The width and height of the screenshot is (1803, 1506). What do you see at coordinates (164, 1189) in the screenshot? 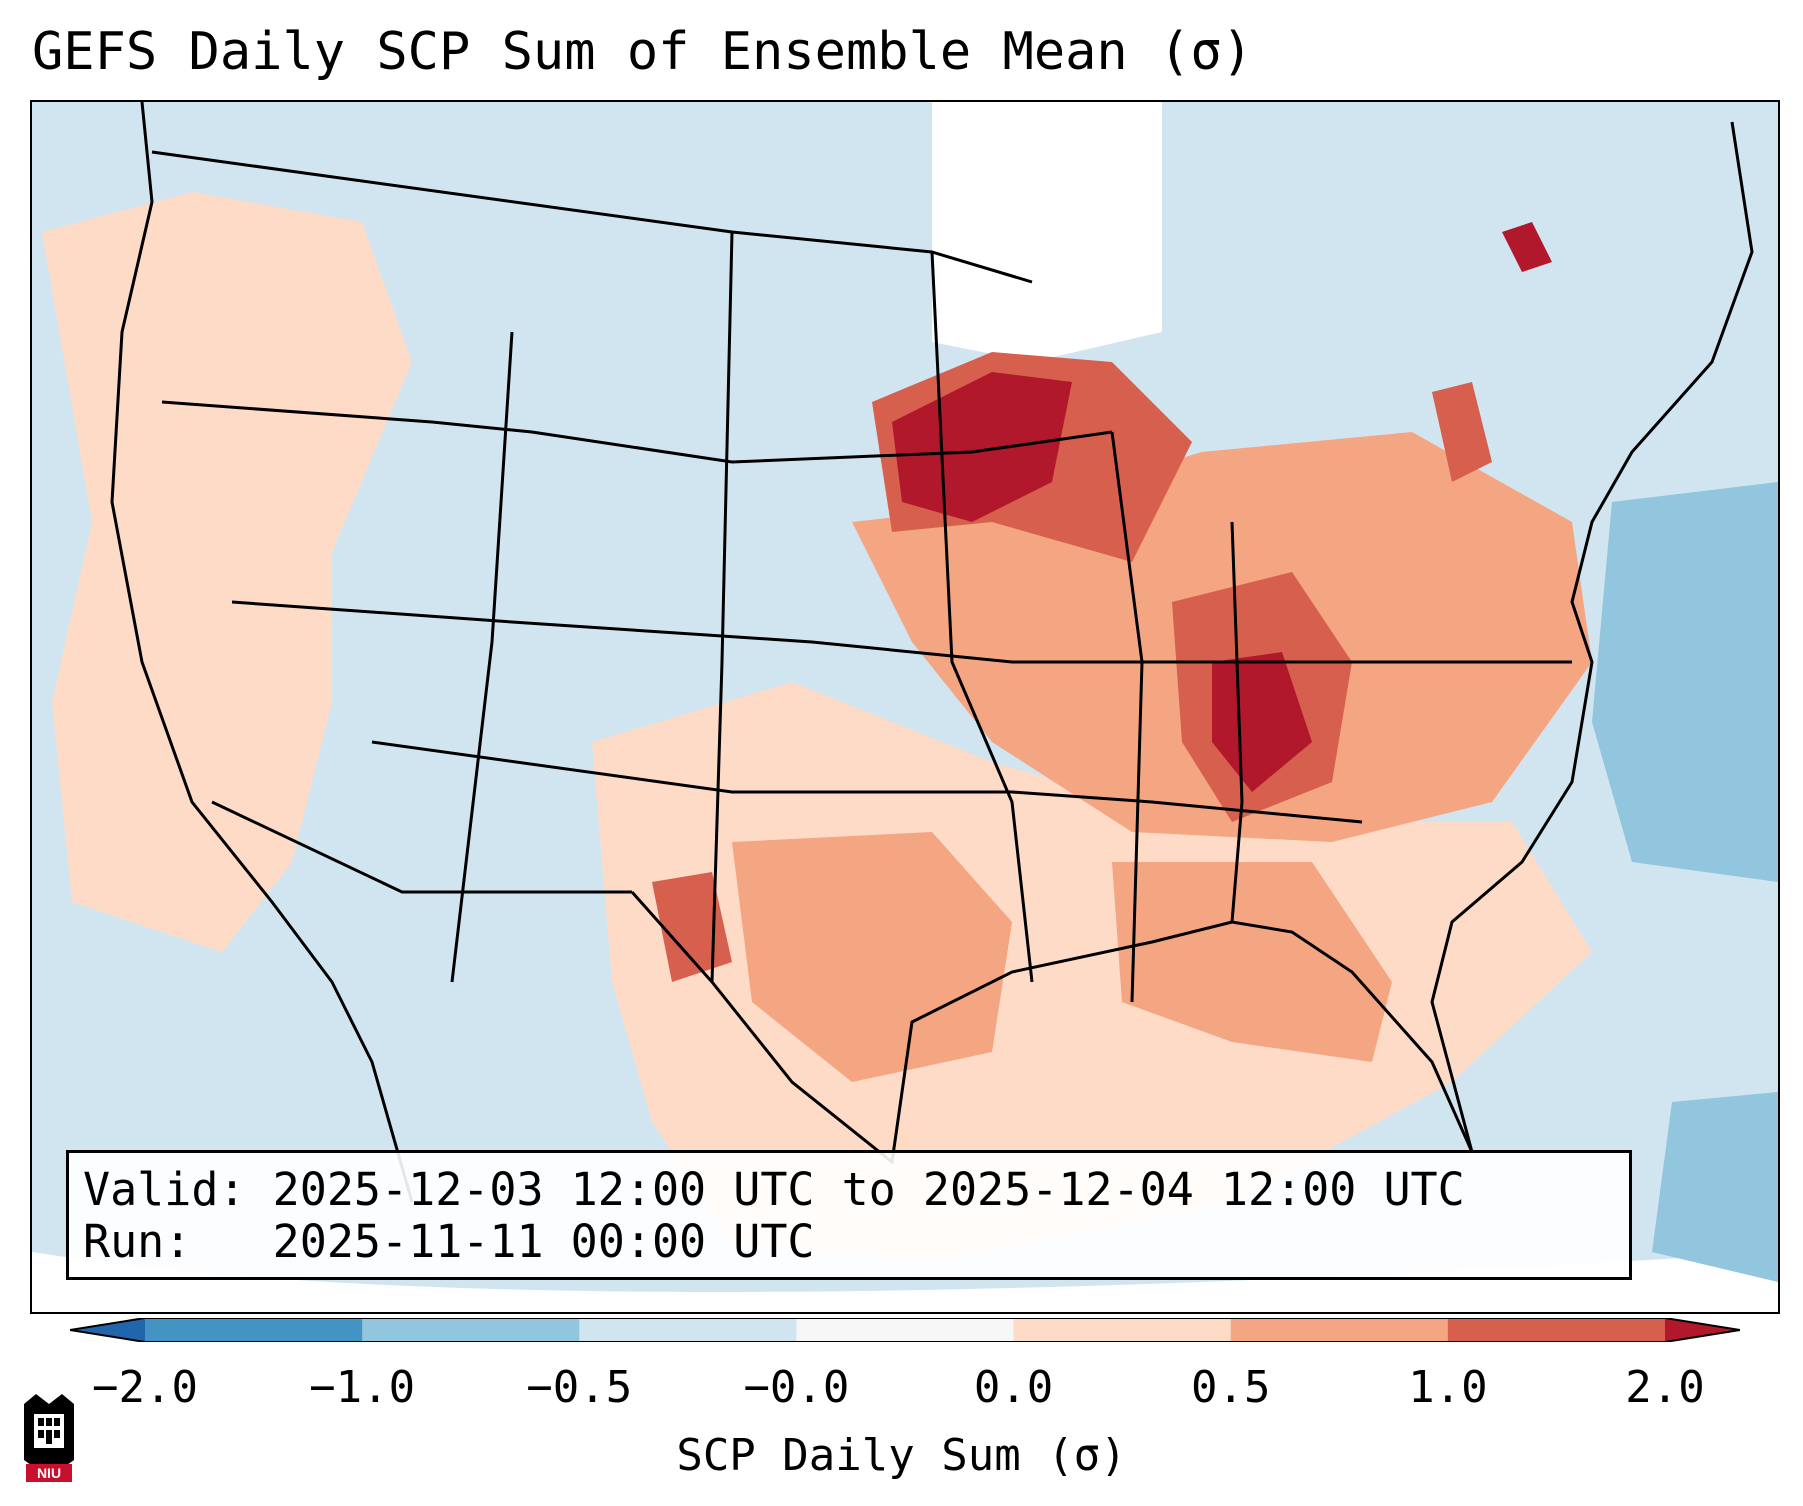
I see `valid-label: Valid:` at bounding box center [164, 1189].